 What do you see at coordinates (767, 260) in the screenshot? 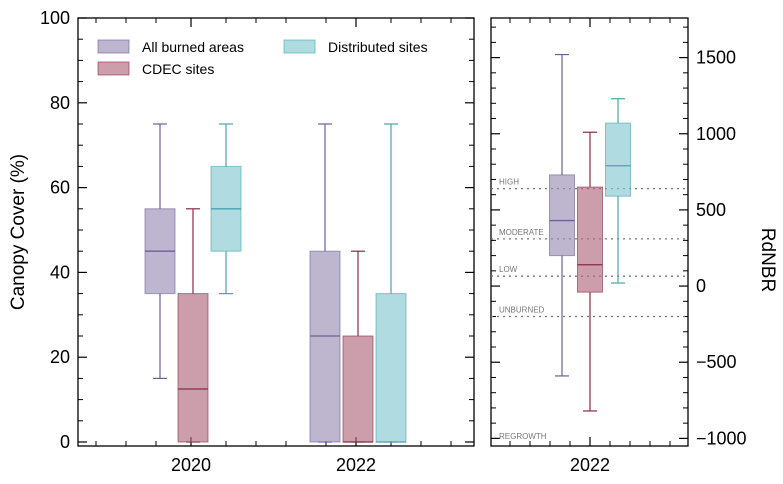
I see `right-ylabel: RdNBR` at bounding box center [767, 260].